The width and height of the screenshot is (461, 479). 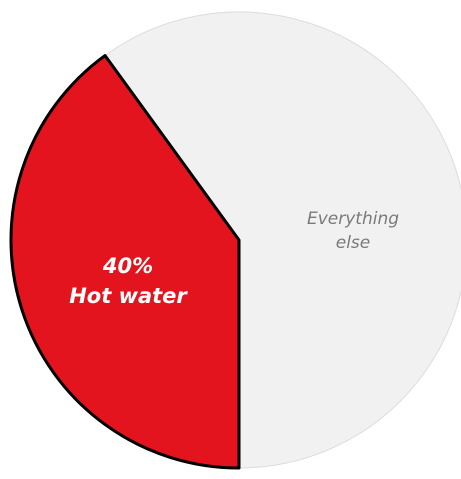 What do you see at coordinates (353, 243) in the screenshot?
I see `slice-name-label-everything-else-line2: else` at bounding box center [353, 243].